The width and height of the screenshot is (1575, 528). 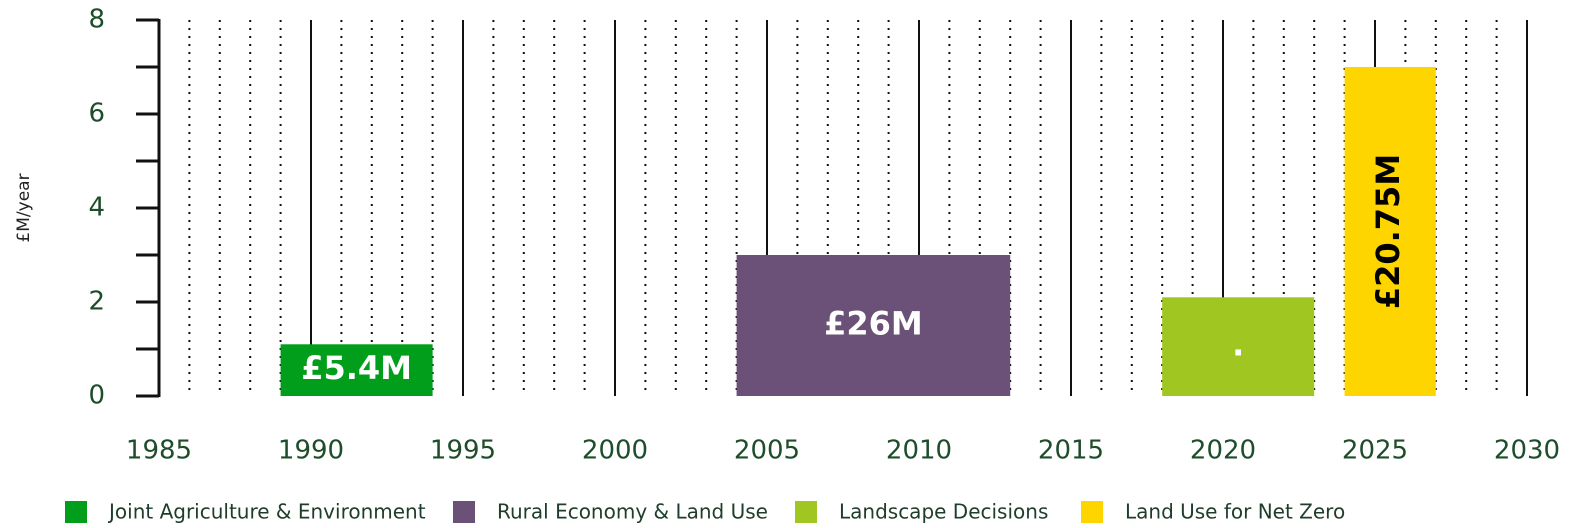 I want to click on y-axis-label: £M/year, so click(x=24, y=207).